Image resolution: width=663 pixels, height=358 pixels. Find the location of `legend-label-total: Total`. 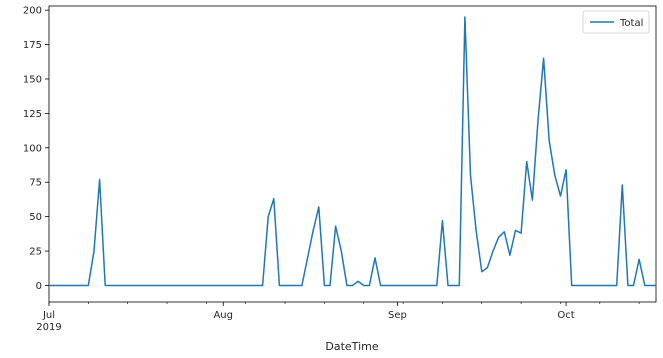

legend-label-total: Total is located at coordinates (631, 23).